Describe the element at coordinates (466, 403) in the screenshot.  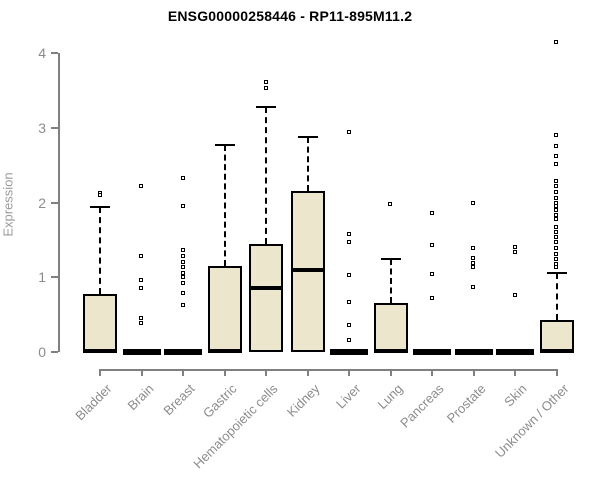
I see `x-tick-label: Prostate` at that location.